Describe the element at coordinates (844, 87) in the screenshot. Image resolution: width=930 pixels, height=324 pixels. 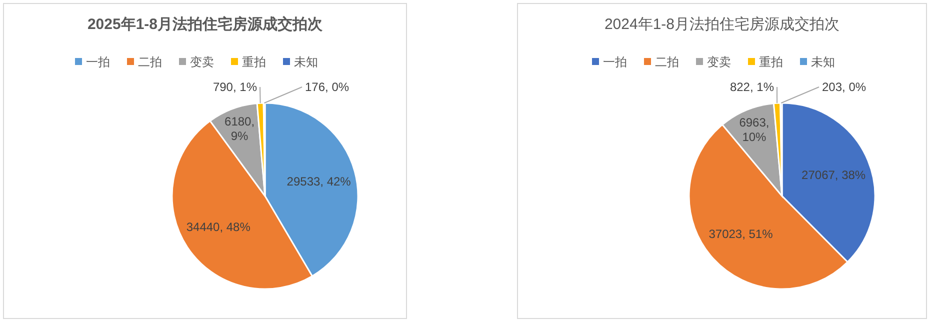
I see `data-label: 203, 0%` at that location.